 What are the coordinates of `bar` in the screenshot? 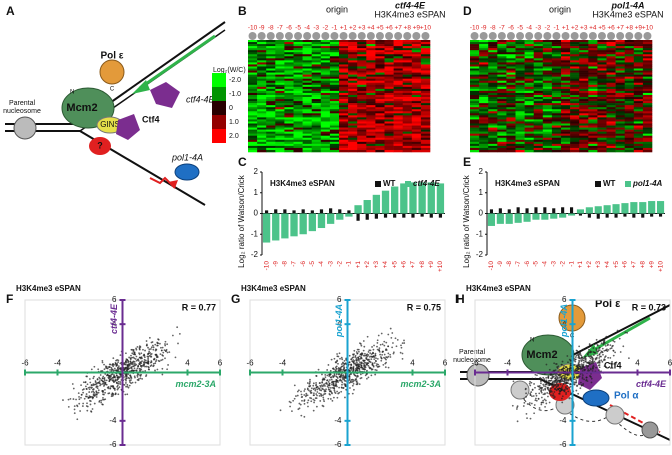 It's located at (491, 211).